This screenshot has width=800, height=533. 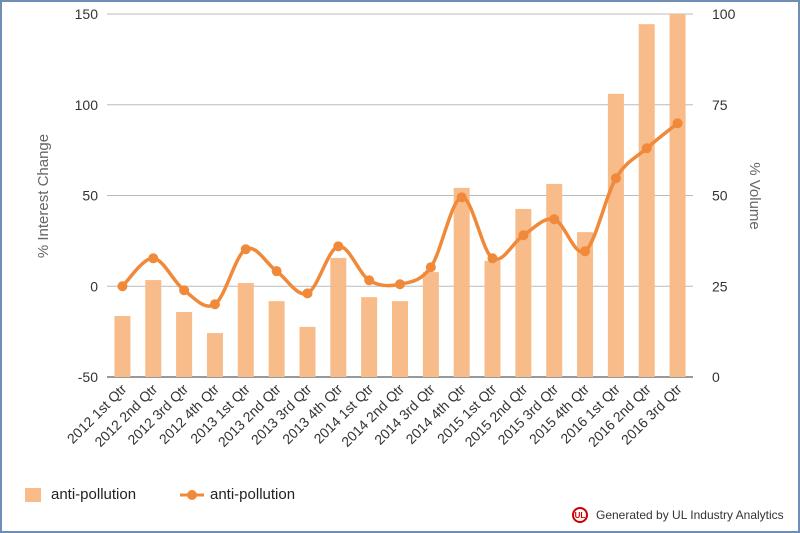 I want to click on right-tick-label: 100, so click(x=724, y=14).